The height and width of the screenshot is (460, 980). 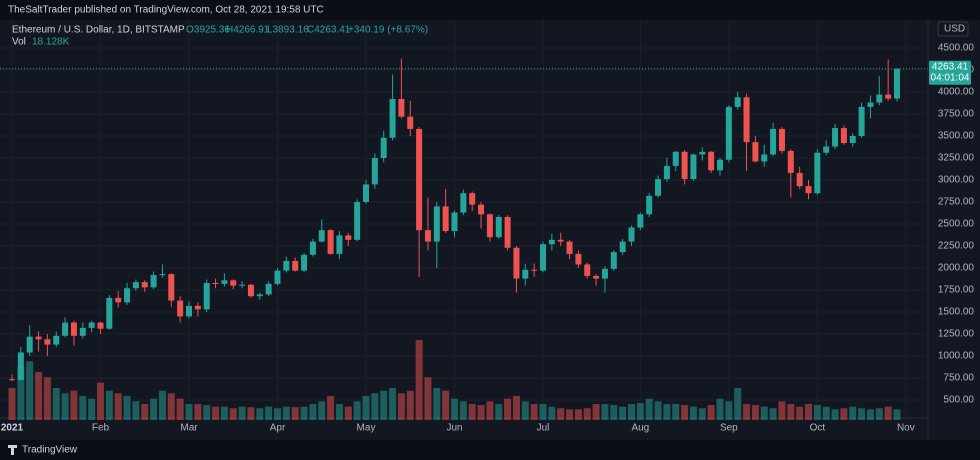 What do you see at coordinates (729, 428) in the screenshot?
I see `x-tick-label: Sep` at bounding box center [729, 428].